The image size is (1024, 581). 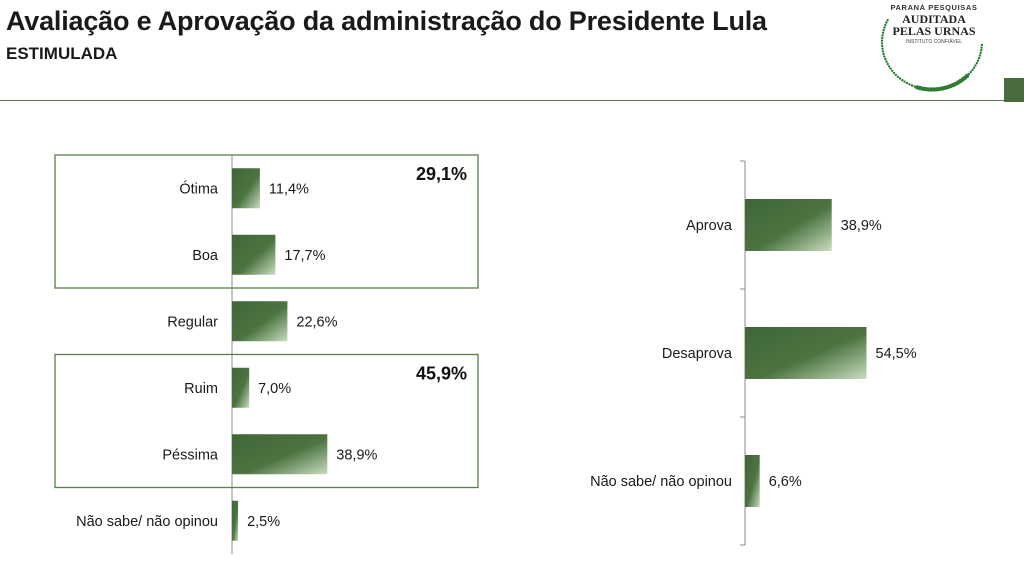 I want to click on value-label: 54,5%, so click(x=896, y=354).